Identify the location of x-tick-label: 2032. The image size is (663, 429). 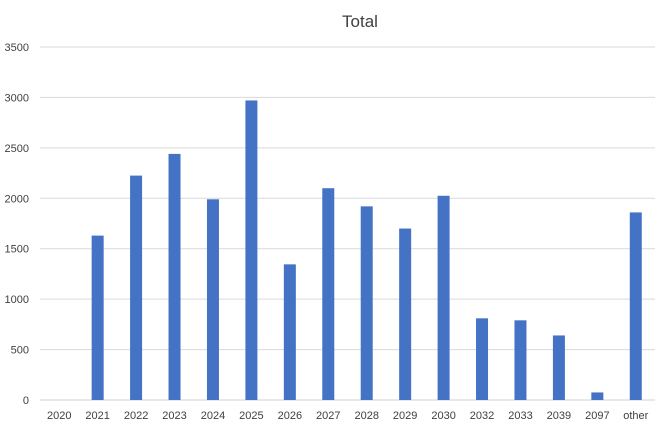
(482, 416).